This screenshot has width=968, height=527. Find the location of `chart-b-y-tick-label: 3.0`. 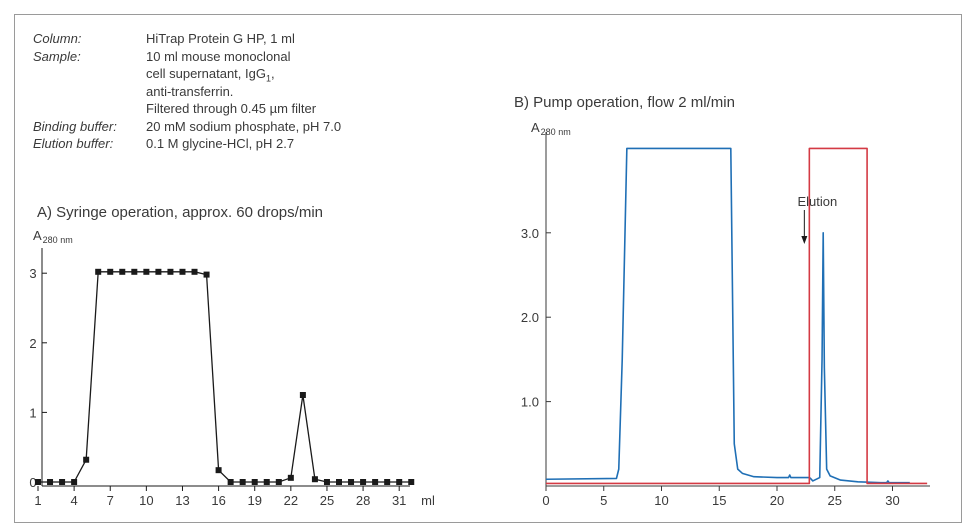

chart-b-y-tick-label: 3.0 is located at coordinates (530, 233).